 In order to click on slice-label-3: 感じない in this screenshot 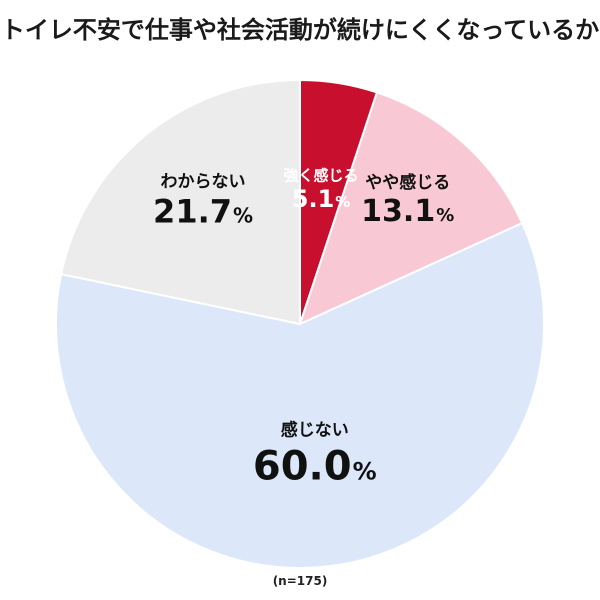, I will do `click(315, 429)`.